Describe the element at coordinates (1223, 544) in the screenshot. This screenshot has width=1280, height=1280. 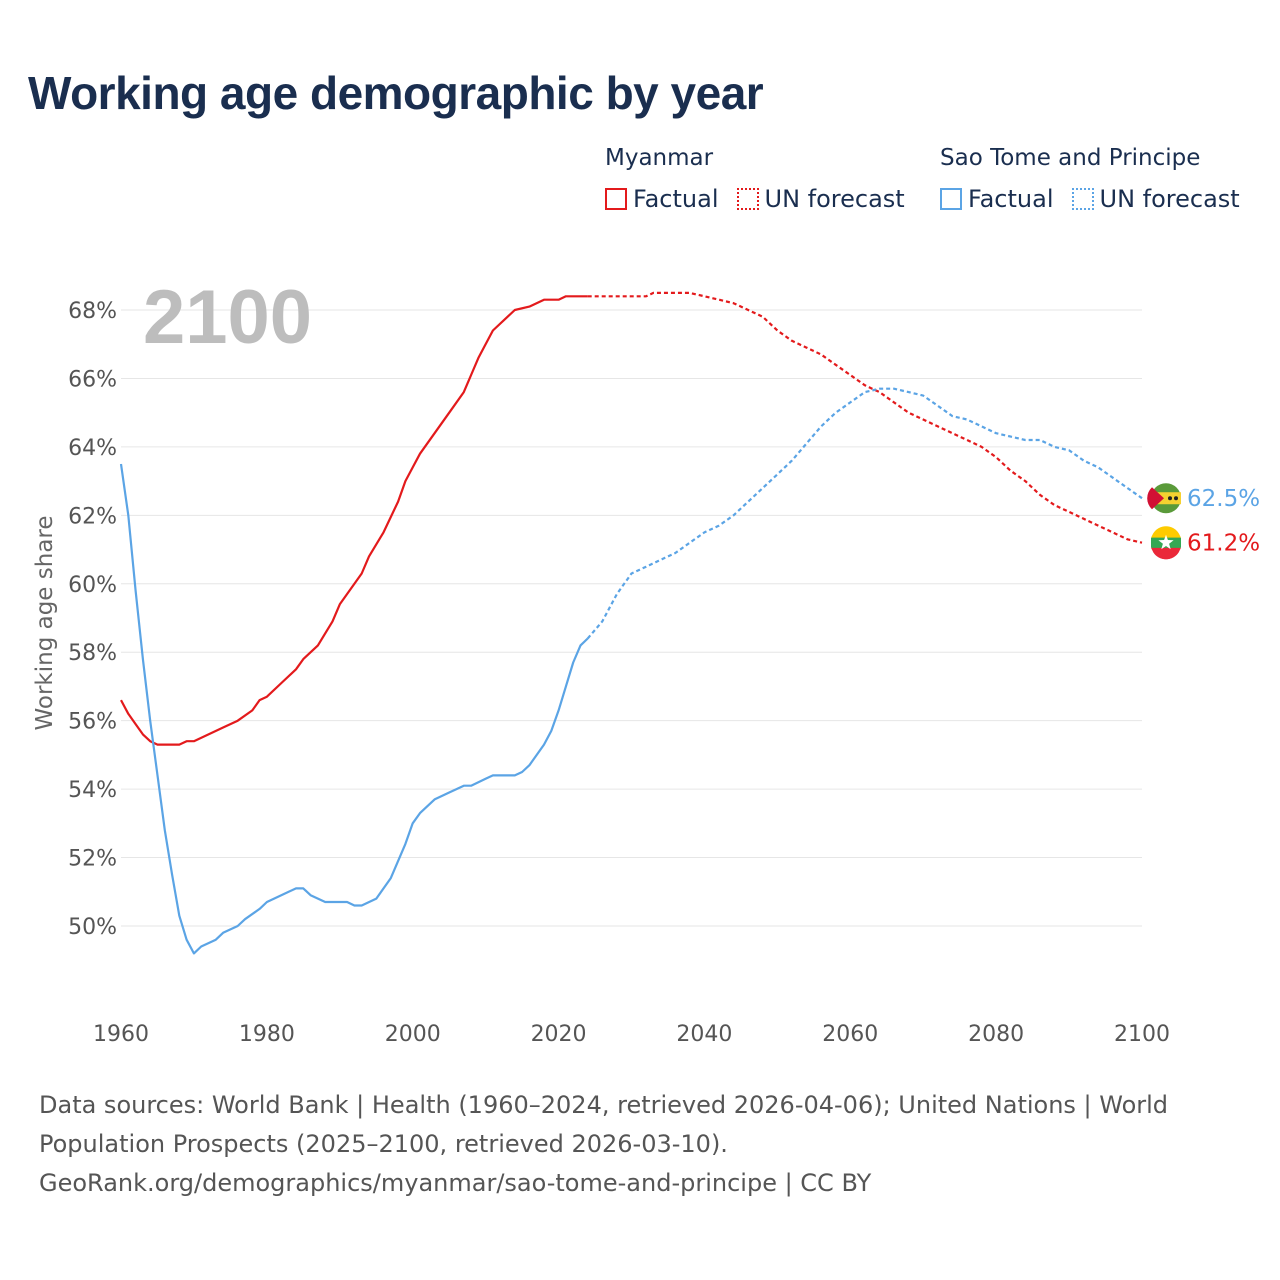
I see `end-value-label-myanmar: 61.2%` at that location.